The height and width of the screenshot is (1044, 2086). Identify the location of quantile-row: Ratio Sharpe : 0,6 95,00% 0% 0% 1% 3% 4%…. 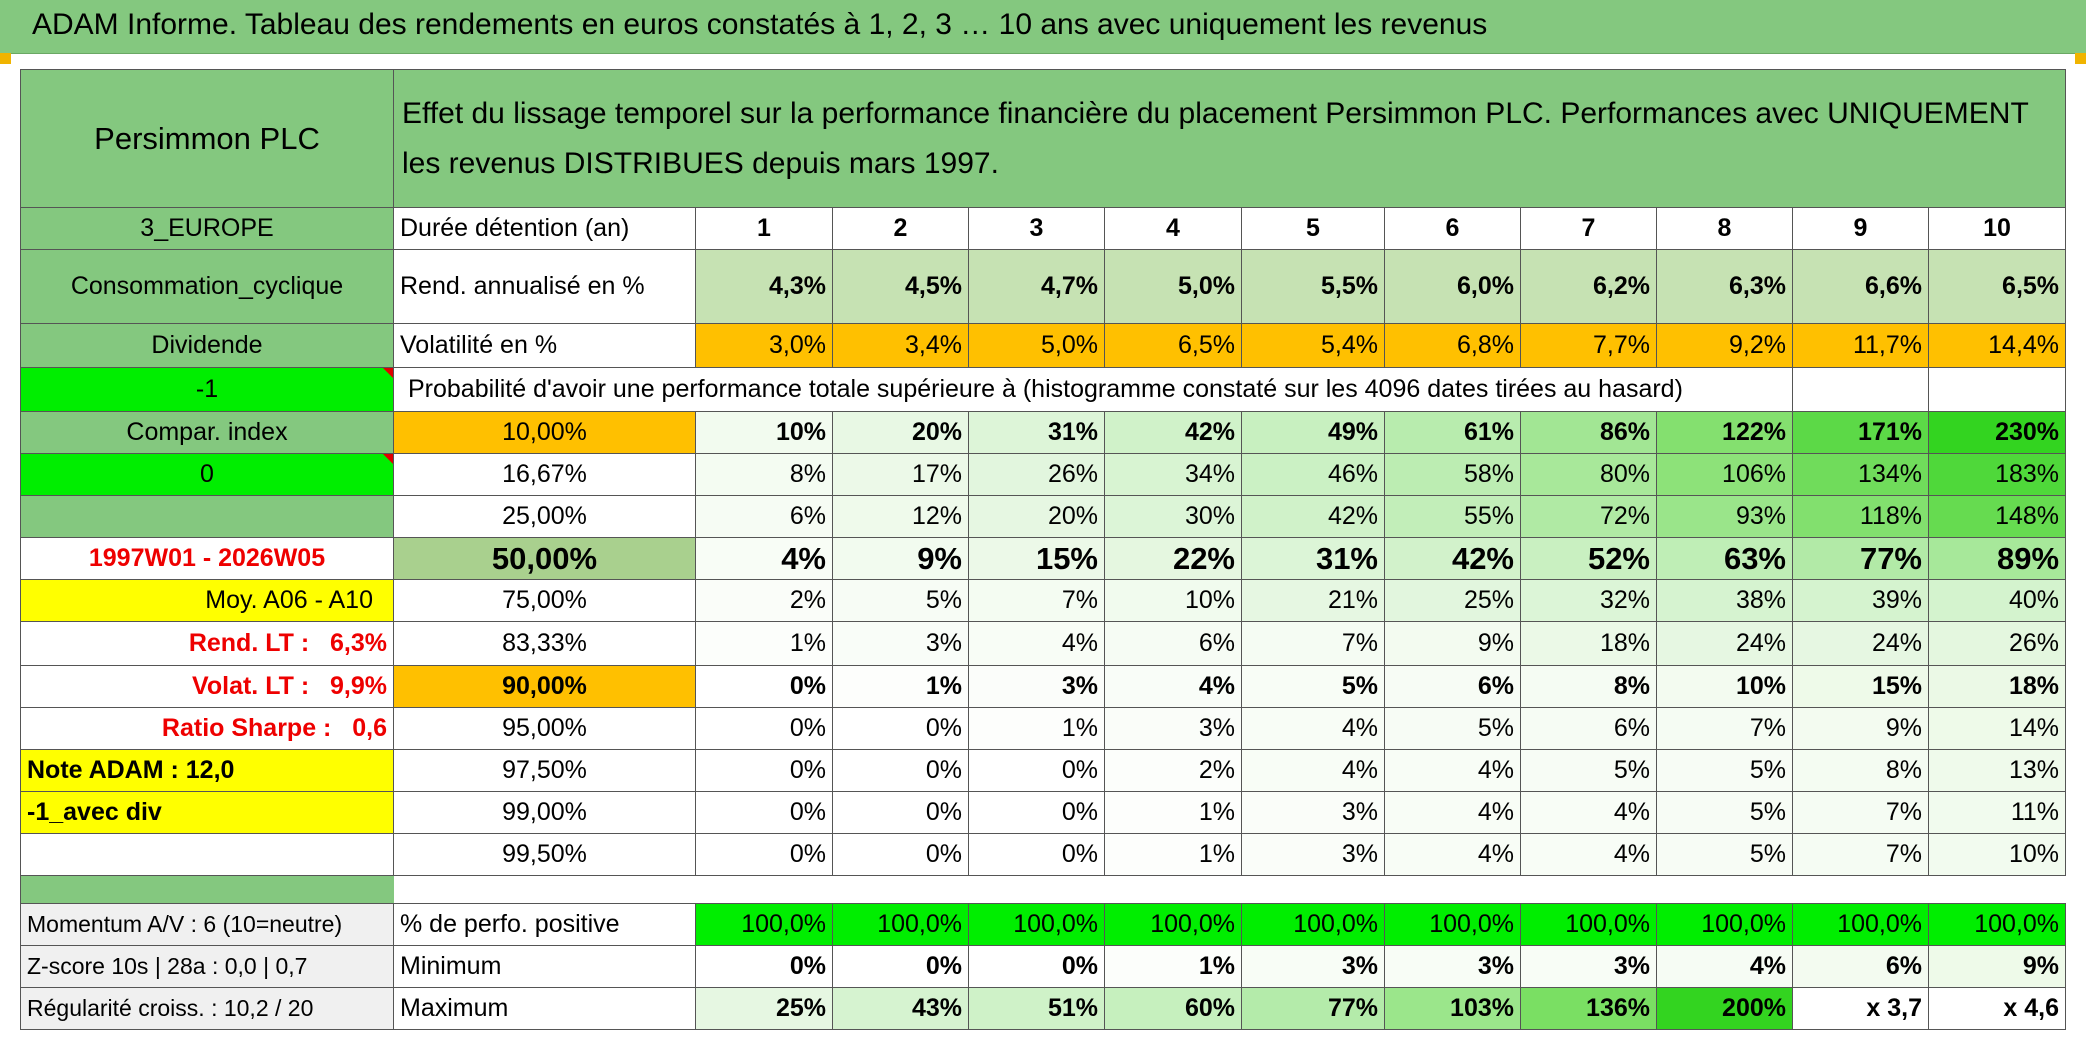
(1043, 728).